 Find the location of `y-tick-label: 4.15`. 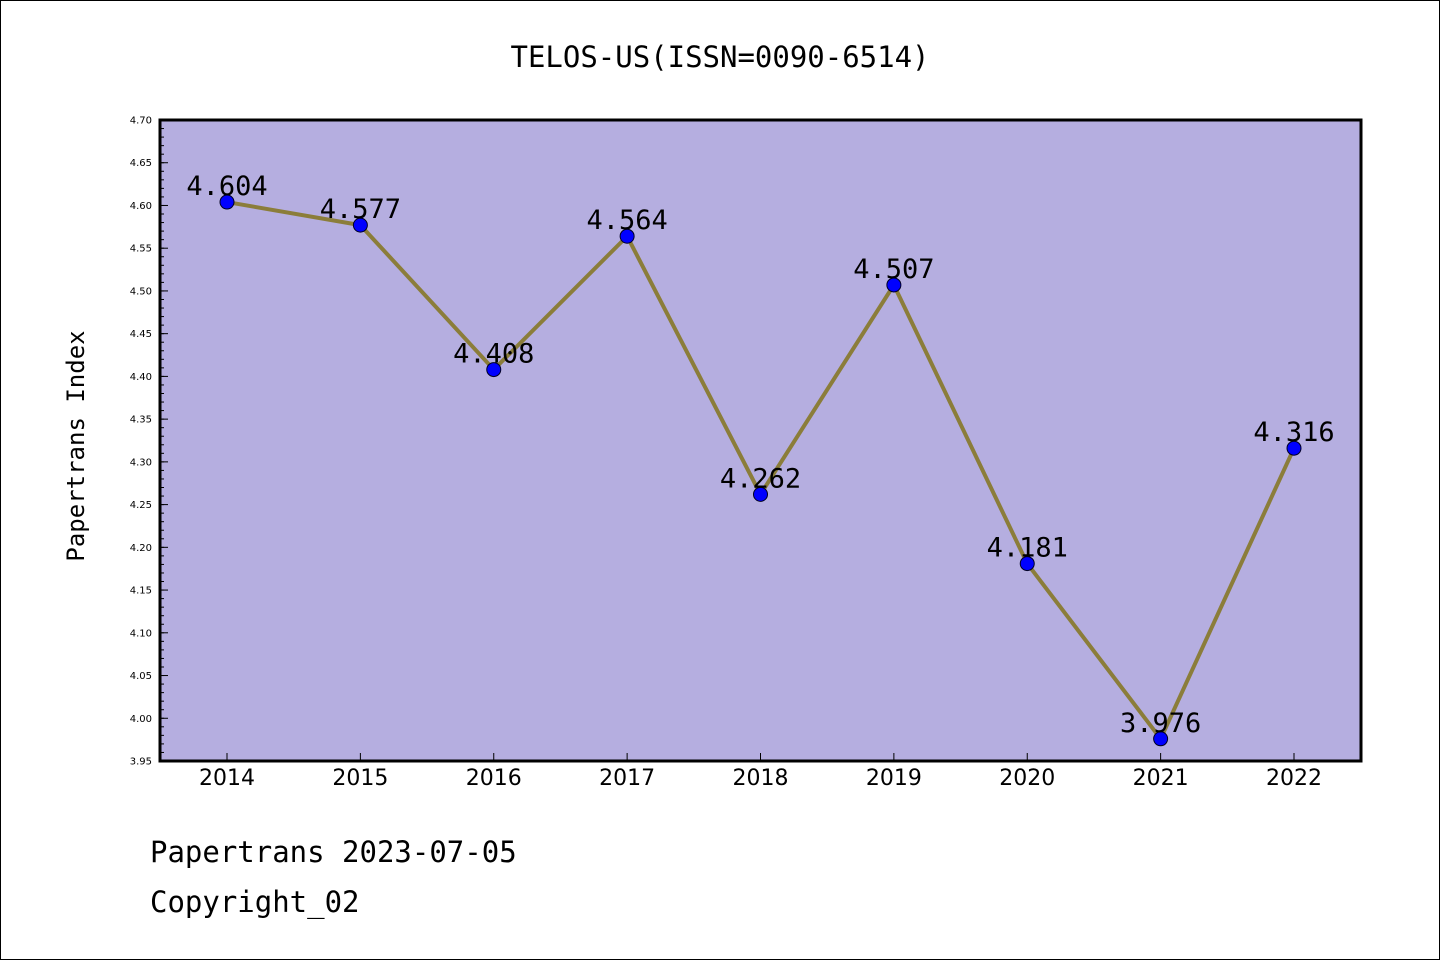

y-tick-label: 4.15 is located at coordinates (141, 591).